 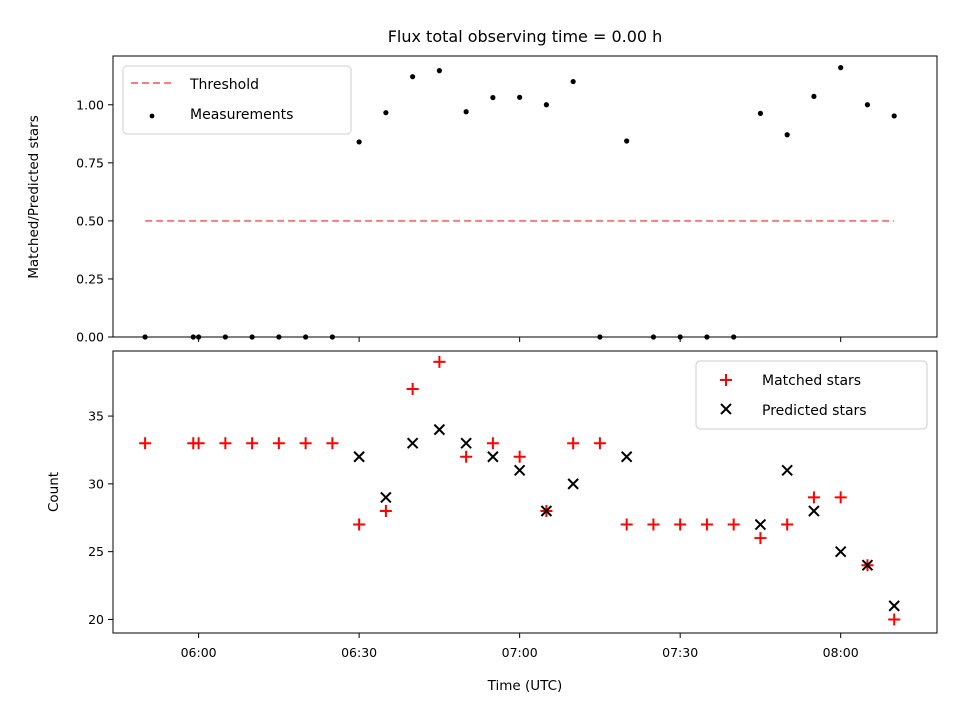 What do you see at coordinates (525, 686) in the screenshot?
I see `x-axis-label: Time (UTC)` at bounding box center [525, 686].